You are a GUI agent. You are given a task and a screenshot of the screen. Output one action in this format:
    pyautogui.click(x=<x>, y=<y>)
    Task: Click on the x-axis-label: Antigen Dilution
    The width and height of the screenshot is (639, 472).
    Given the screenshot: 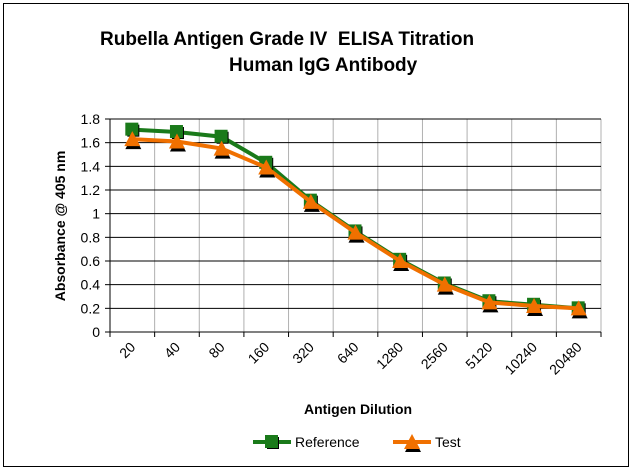 What is the action you would take?
    pyautogui.click(x=358, y=409)
    